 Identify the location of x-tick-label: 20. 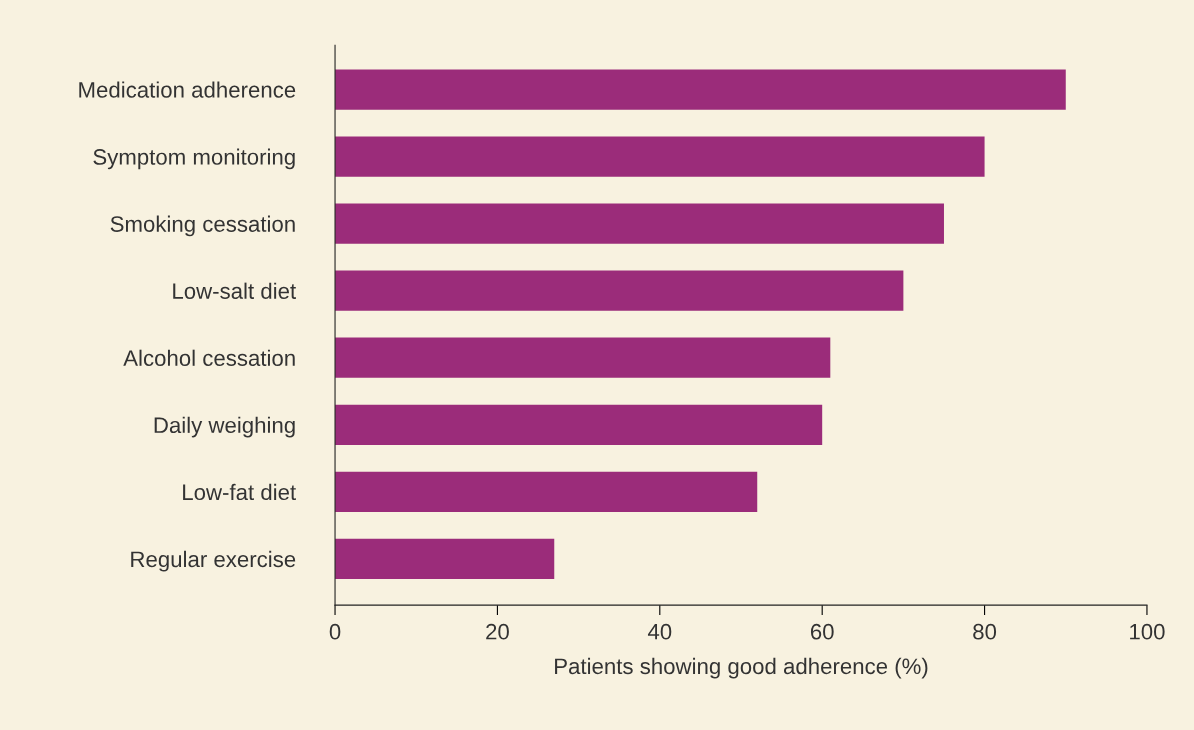
(497, 631).